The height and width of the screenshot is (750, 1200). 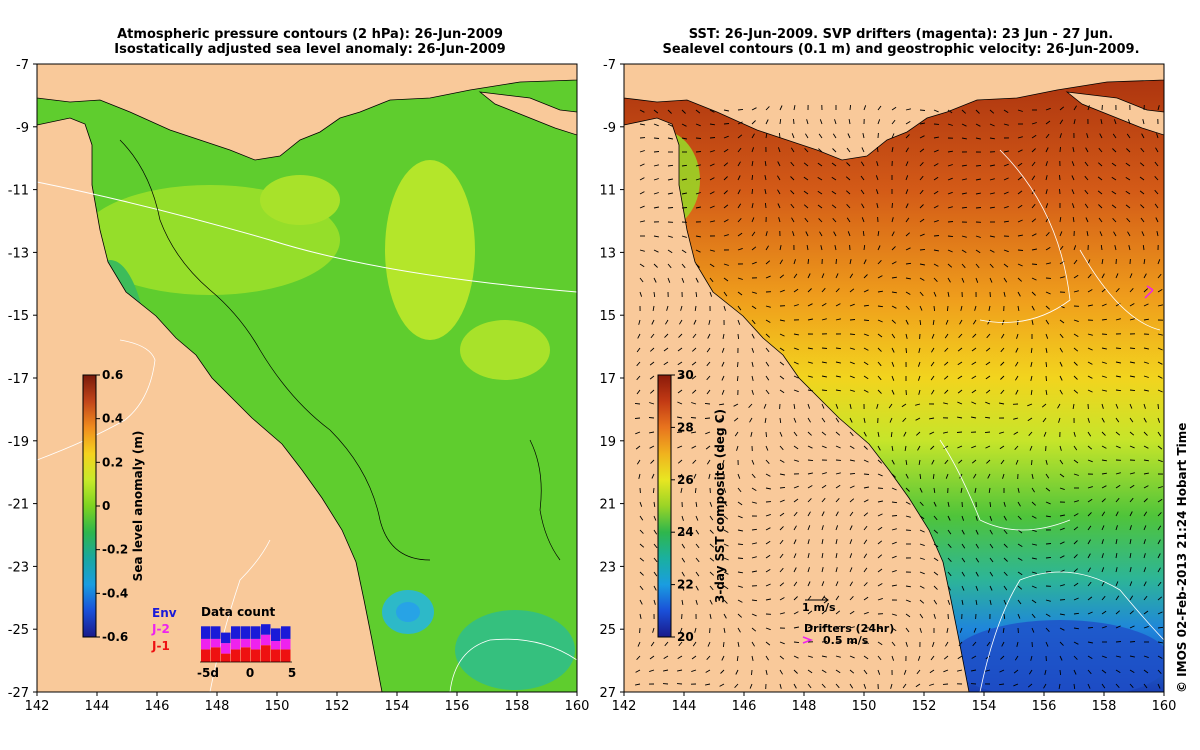 I want to click on colorbar-tick-label: 28, so click(x=685, y=427).